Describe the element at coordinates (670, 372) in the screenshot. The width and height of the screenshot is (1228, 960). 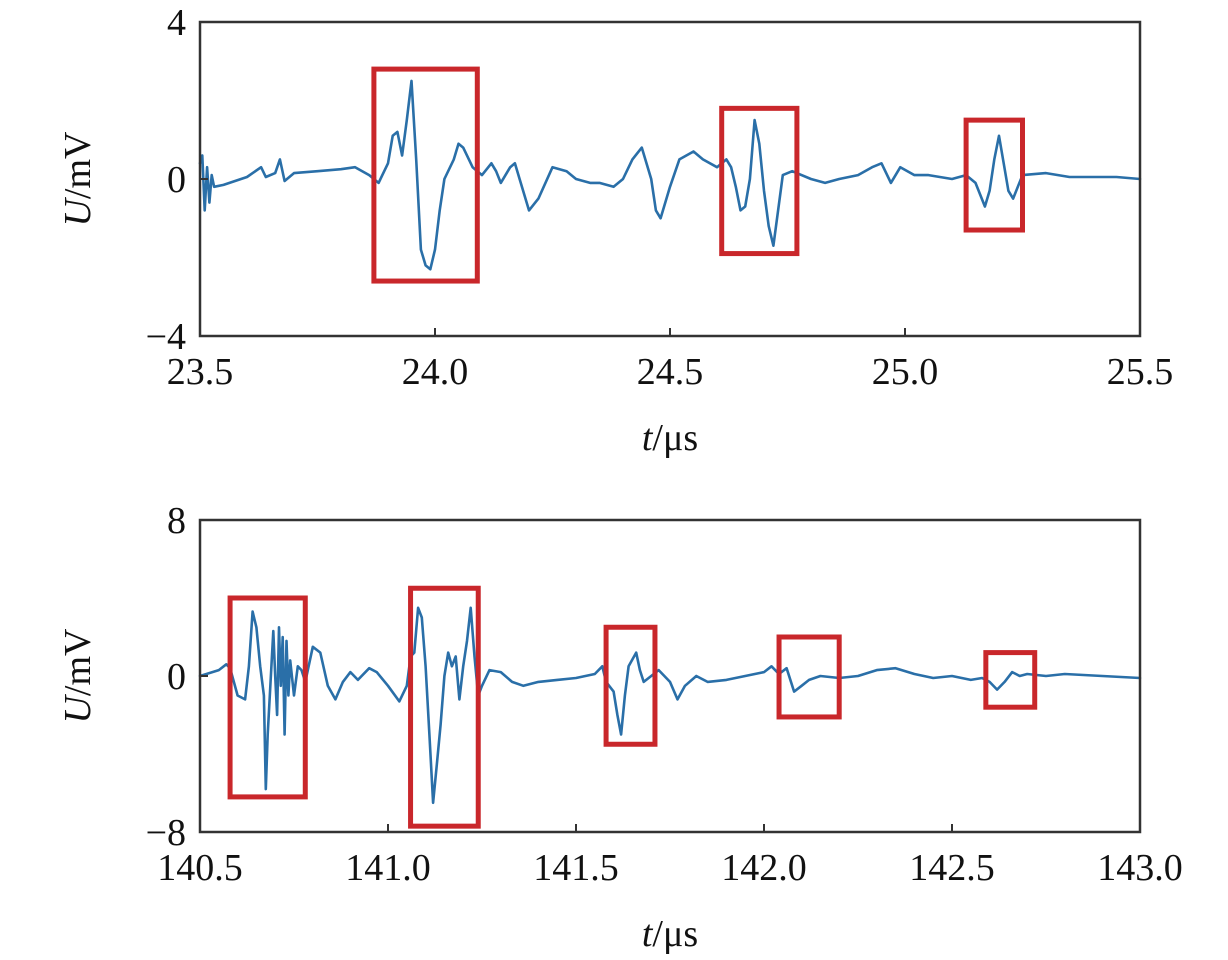
I see `x-tick-label: 24.5` at that location.